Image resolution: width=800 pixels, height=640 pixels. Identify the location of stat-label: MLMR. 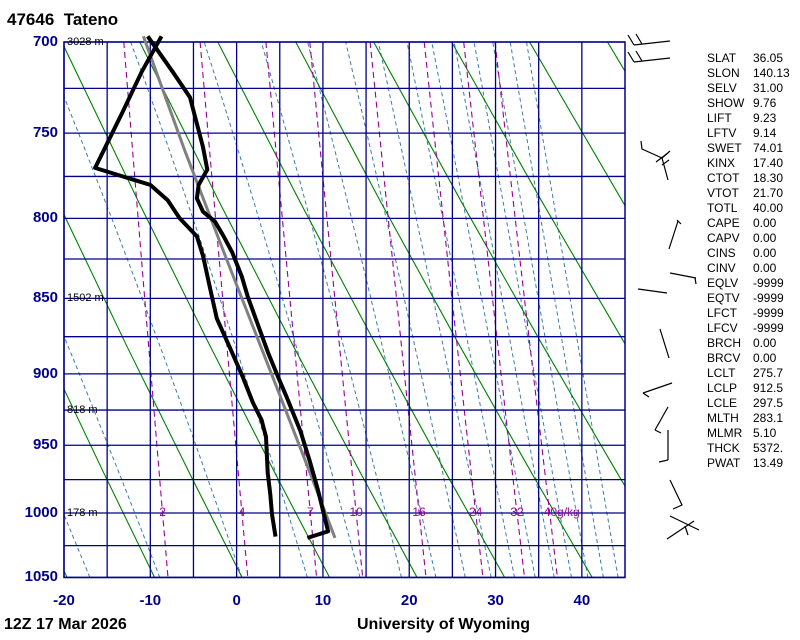
(725, 433).